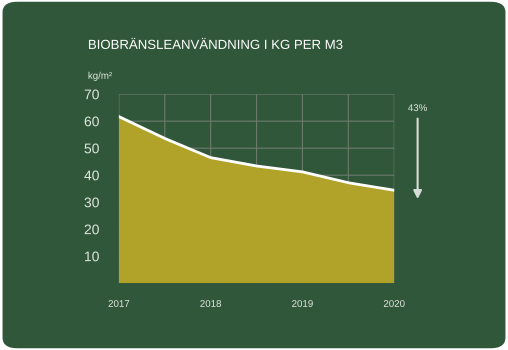 The height and width of the screenshot is (350, 508). I want to click on chart-title: BIOBRÄNSLEANVÄNDNING I KG PER M3, so click(215, 44).